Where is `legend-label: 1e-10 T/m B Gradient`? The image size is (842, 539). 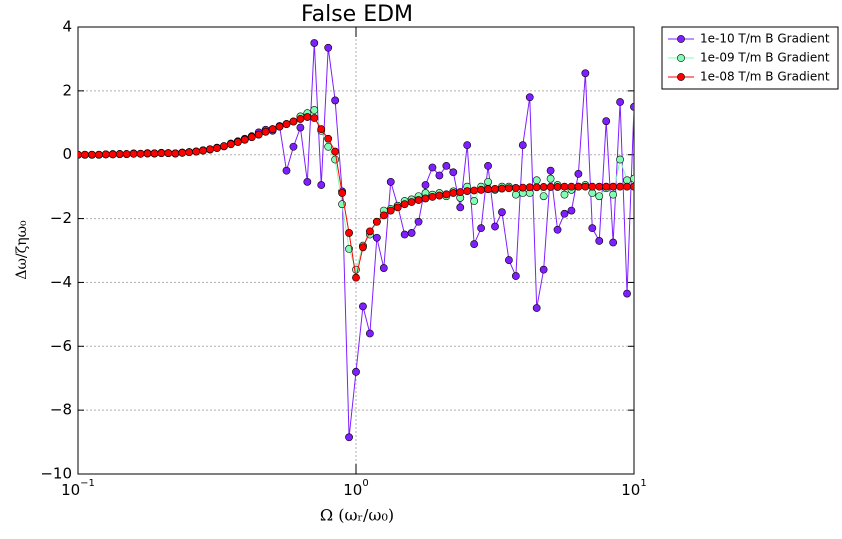
legend-label: 1e-10 T/m B Gradient is located at coordinates (765, 39).